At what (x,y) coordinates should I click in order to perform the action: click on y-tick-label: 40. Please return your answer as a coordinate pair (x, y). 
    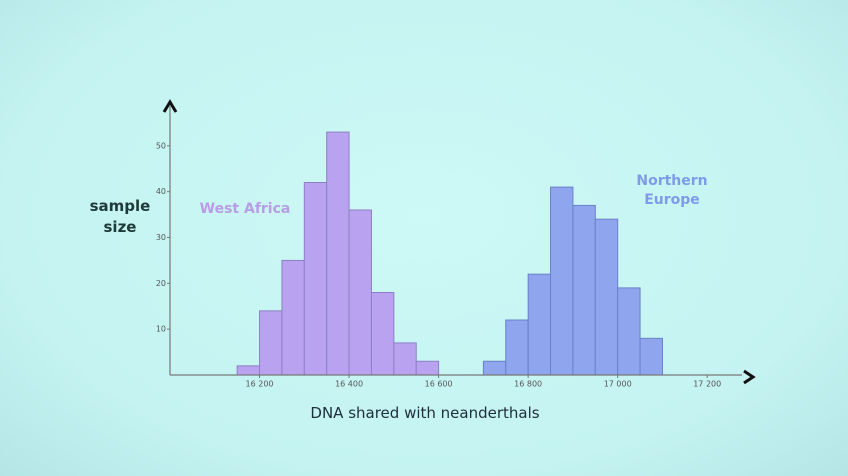
    Looking at the image, I should click on (161, 191).